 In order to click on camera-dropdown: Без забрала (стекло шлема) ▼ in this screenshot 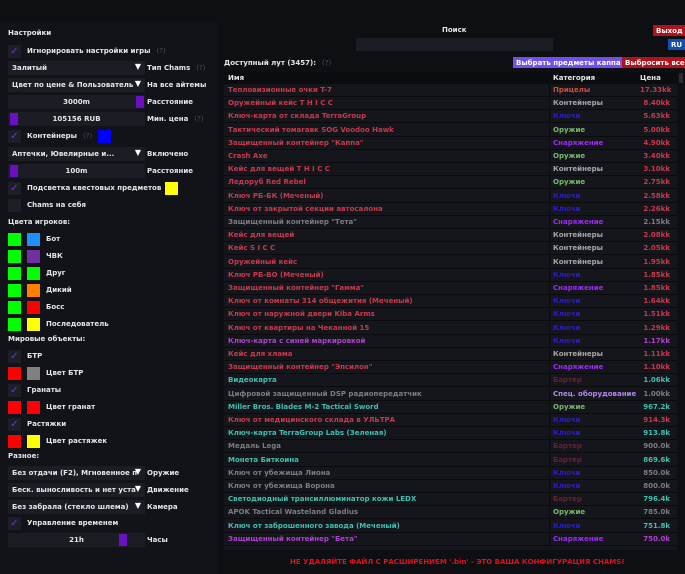, I will do `click(76, 507)`.